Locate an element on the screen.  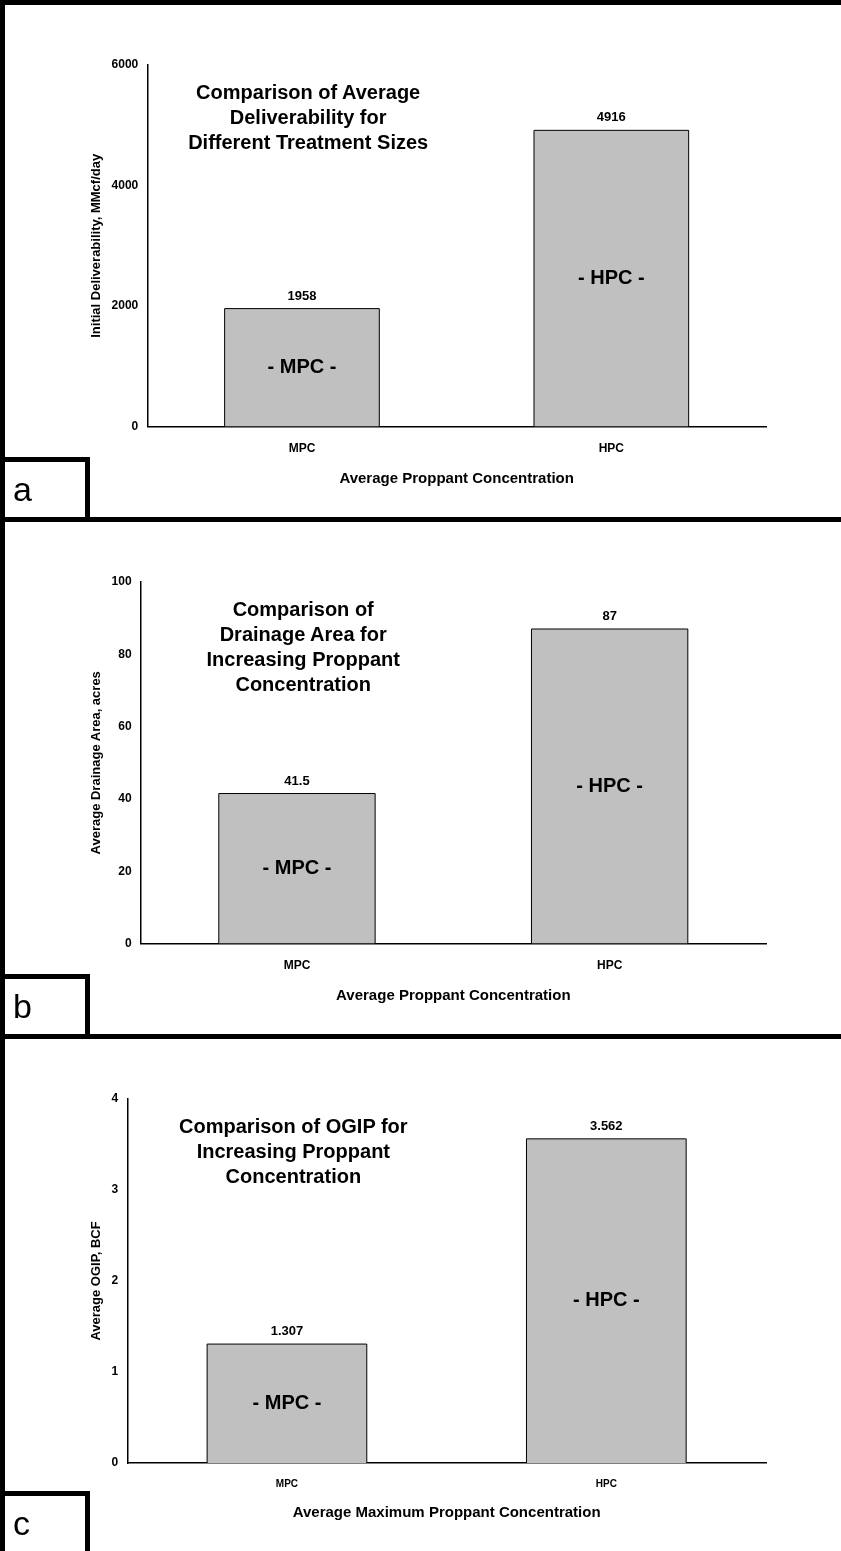
text: b is located at coordinates (47, 1004).